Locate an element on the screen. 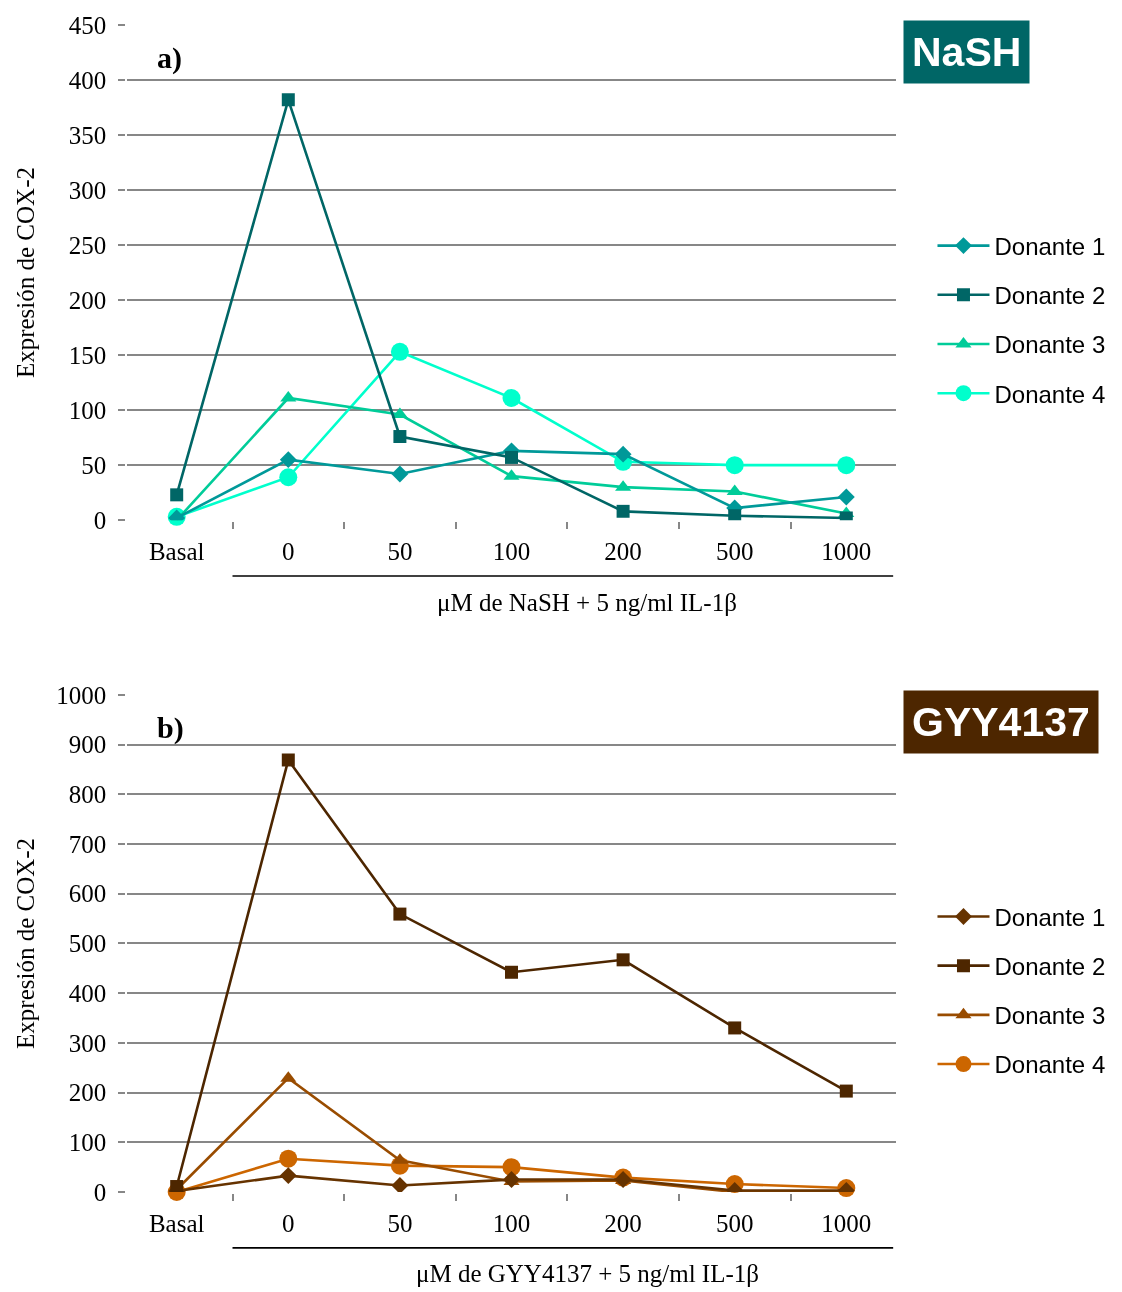 The image size is (1122, 1292). y-tick-label: 800 is located at coordinates (87, 795).